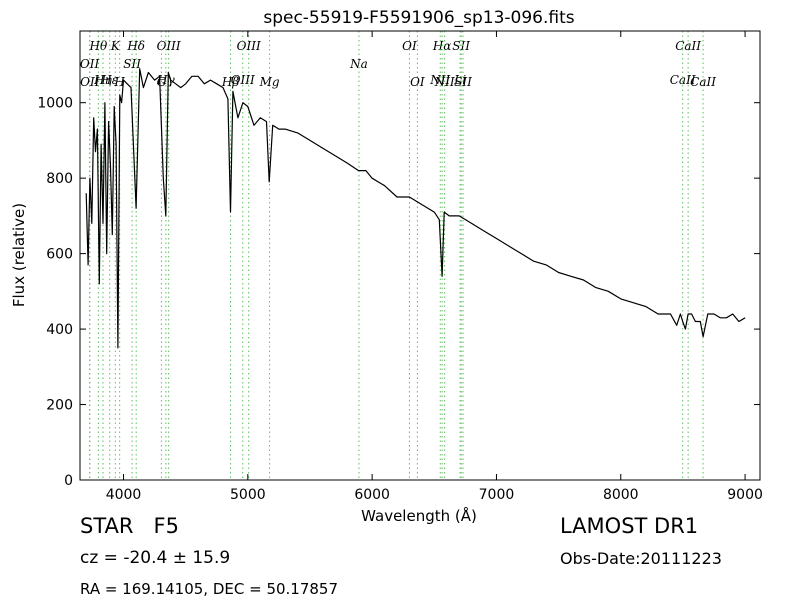 This screenshot has height=600, width=800. What do you see at coordinates (59, 330) in the screenshot?
I see `y-tick-label-2: 400` at bounding box center [59, 330].